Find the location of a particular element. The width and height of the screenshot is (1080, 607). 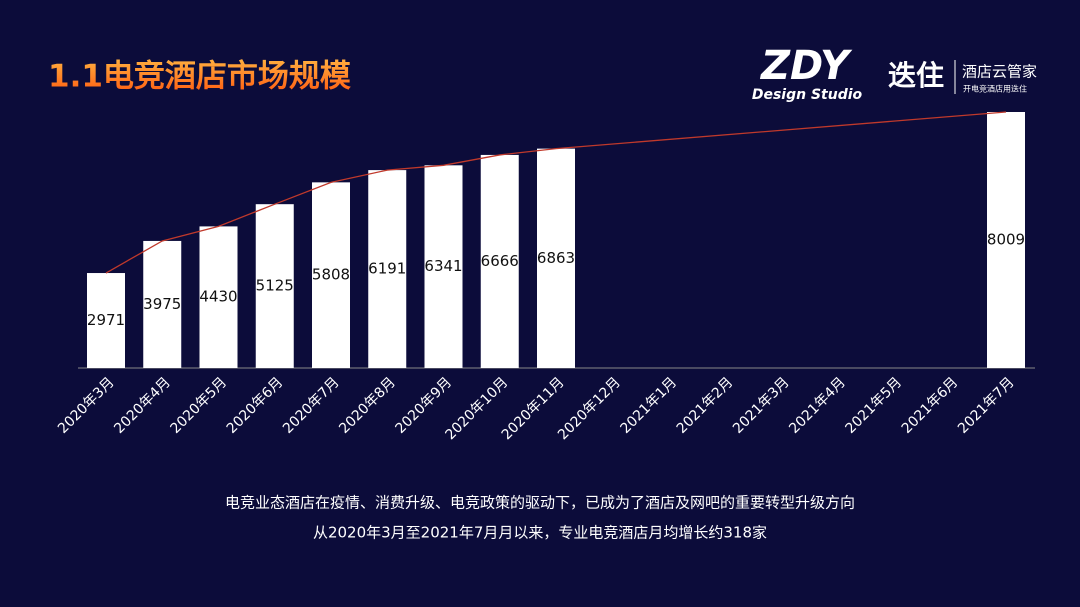

logo-zdy-sub: Design Studio is located at coordinates (807, 95).